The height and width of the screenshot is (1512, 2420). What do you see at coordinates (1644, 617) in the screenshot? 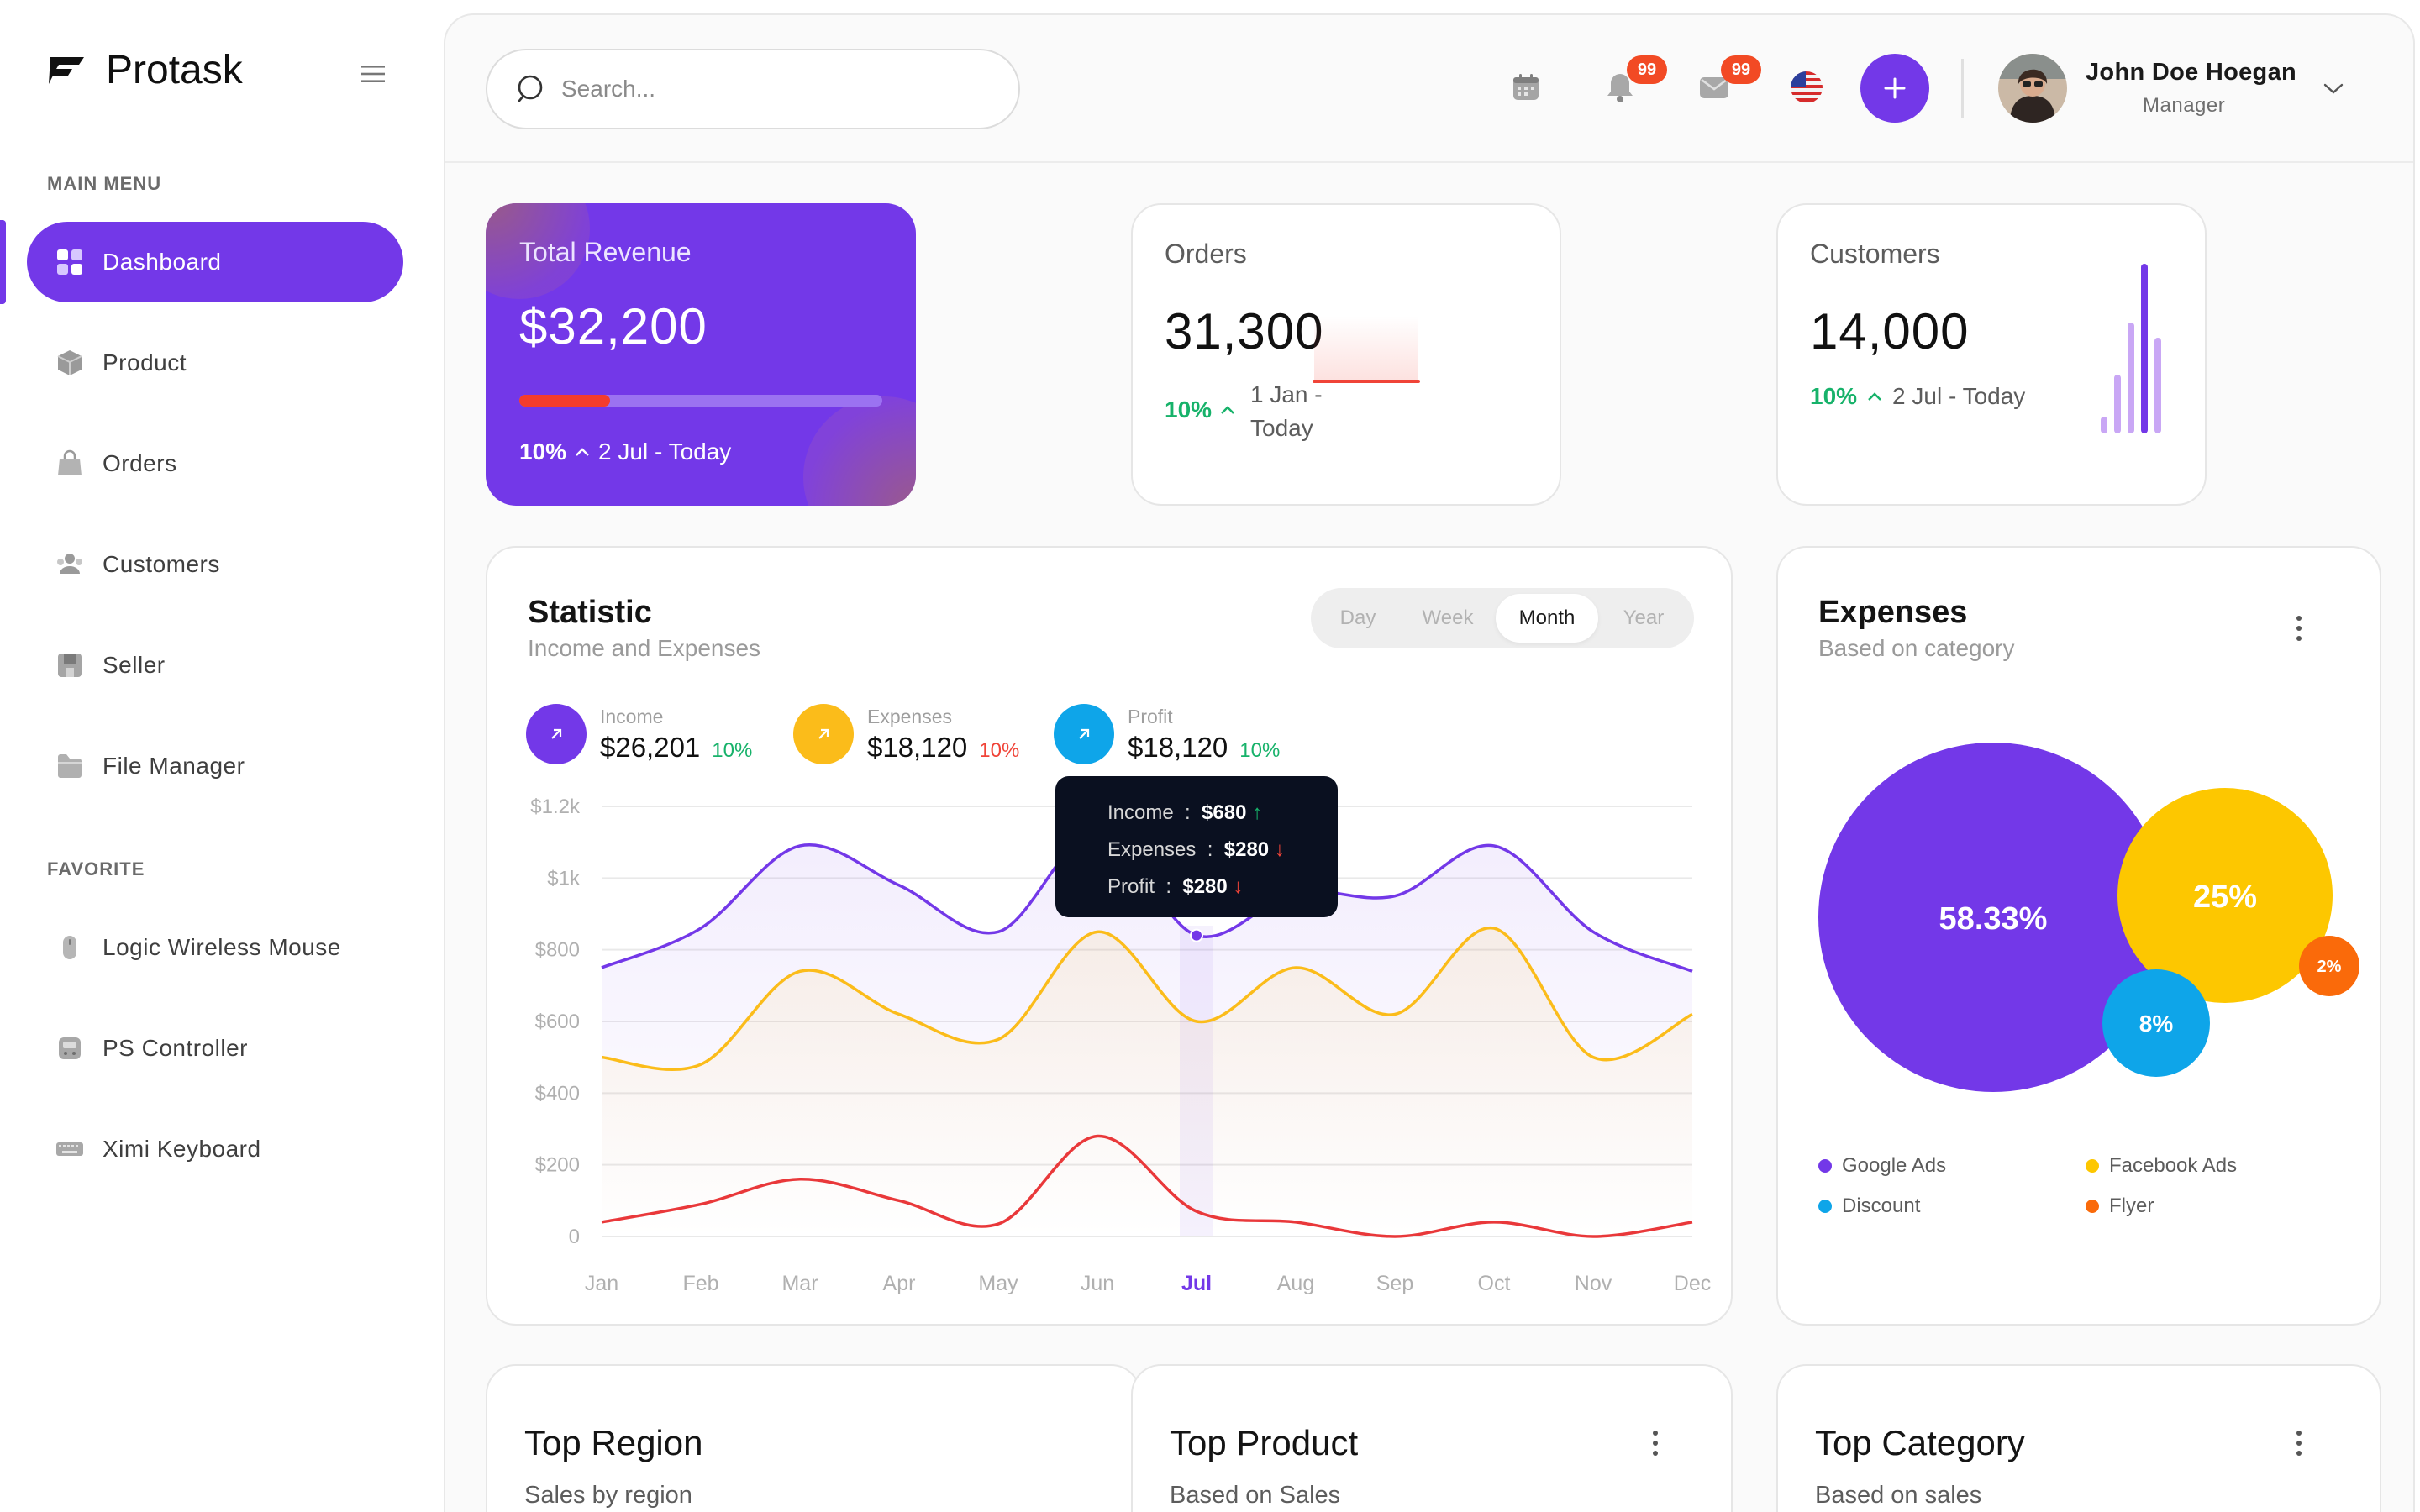
I see `tab-year: Year` at bounding box center [1644, 617].